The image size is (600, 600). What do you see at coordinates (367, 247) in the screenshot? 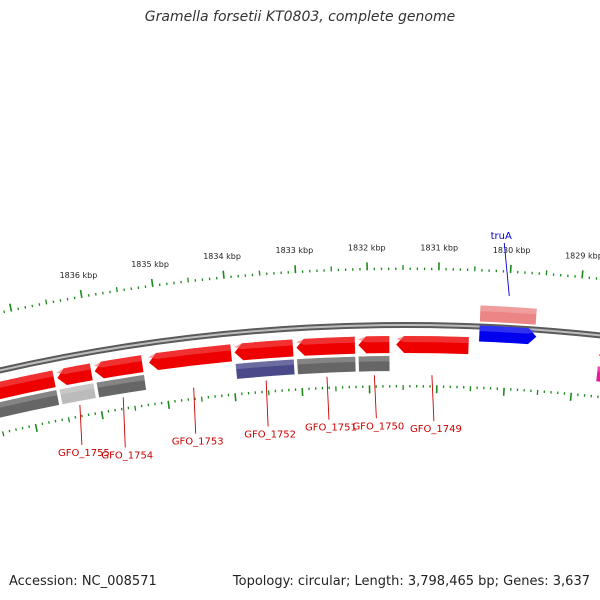
I see `ruler-label: 1832 kbp` at bounding box center [367, 247].